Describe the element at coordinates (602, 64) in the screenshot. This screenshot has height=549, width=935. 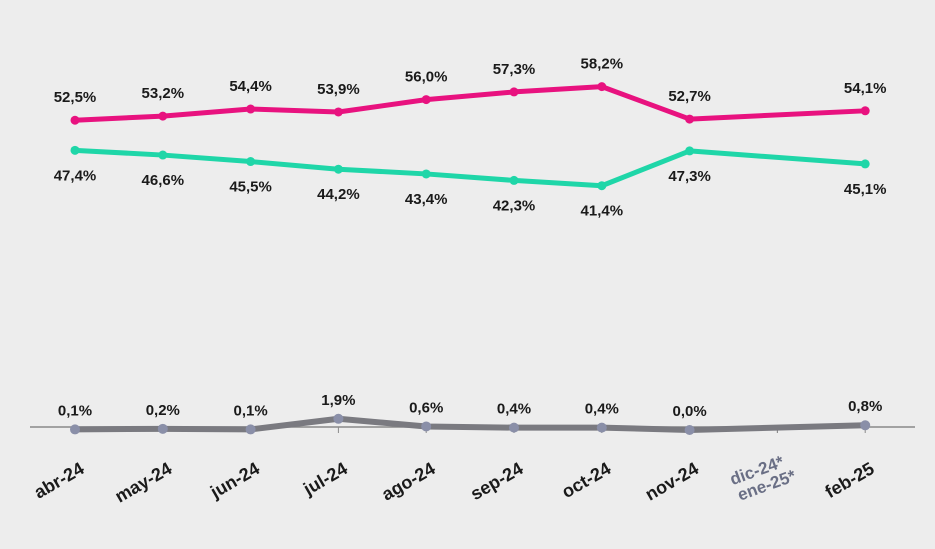
I see `data-label: 58,2%` at that location.